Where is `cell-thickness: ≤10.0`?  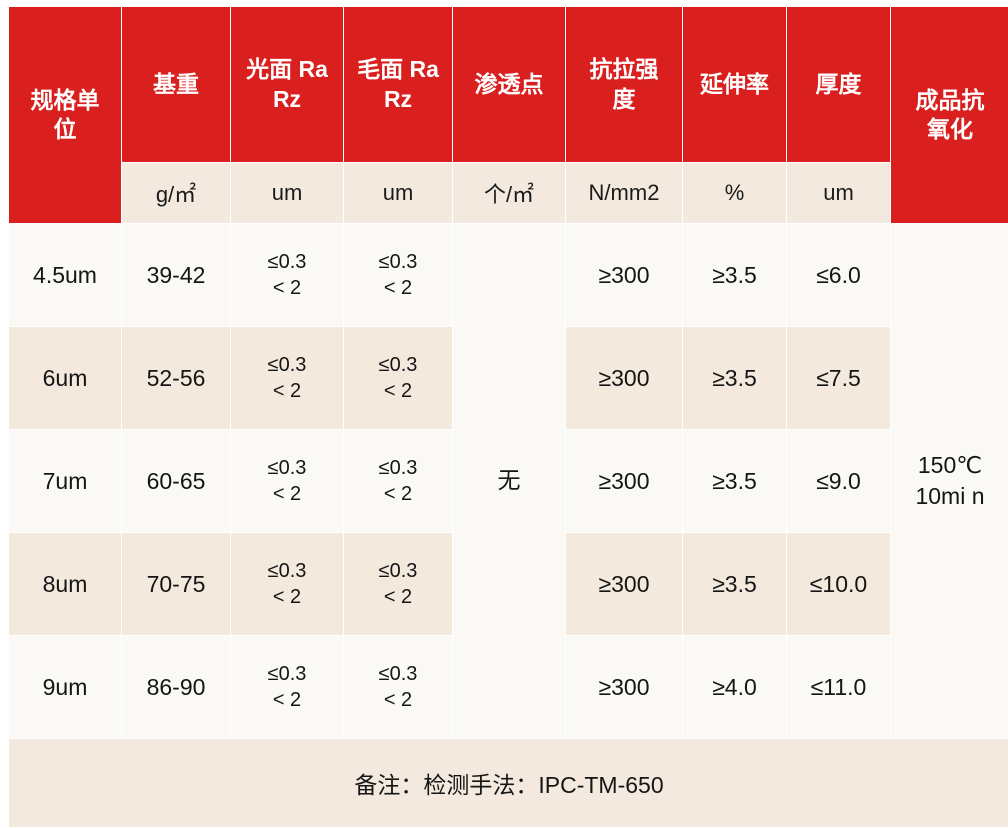
cell-thickness: ≤10.0 is located at coordinates (838, 584).